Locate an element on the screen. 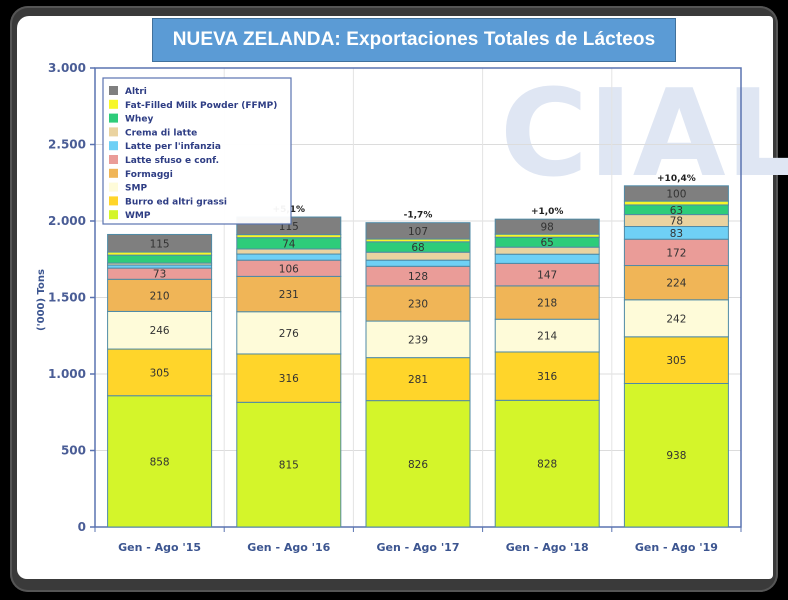  x-tick-label: Gen - Ago '18 is located at coordinates (547, 547).